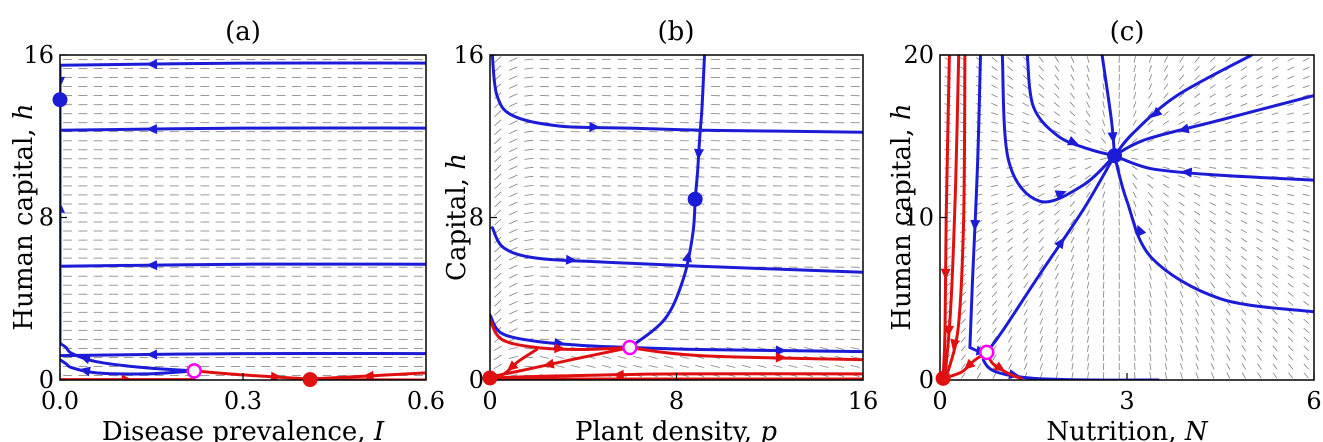 The width and height of the screenshot is (1323, 442). I want to click on x-tick-label: 0.6, so click(426, 401).